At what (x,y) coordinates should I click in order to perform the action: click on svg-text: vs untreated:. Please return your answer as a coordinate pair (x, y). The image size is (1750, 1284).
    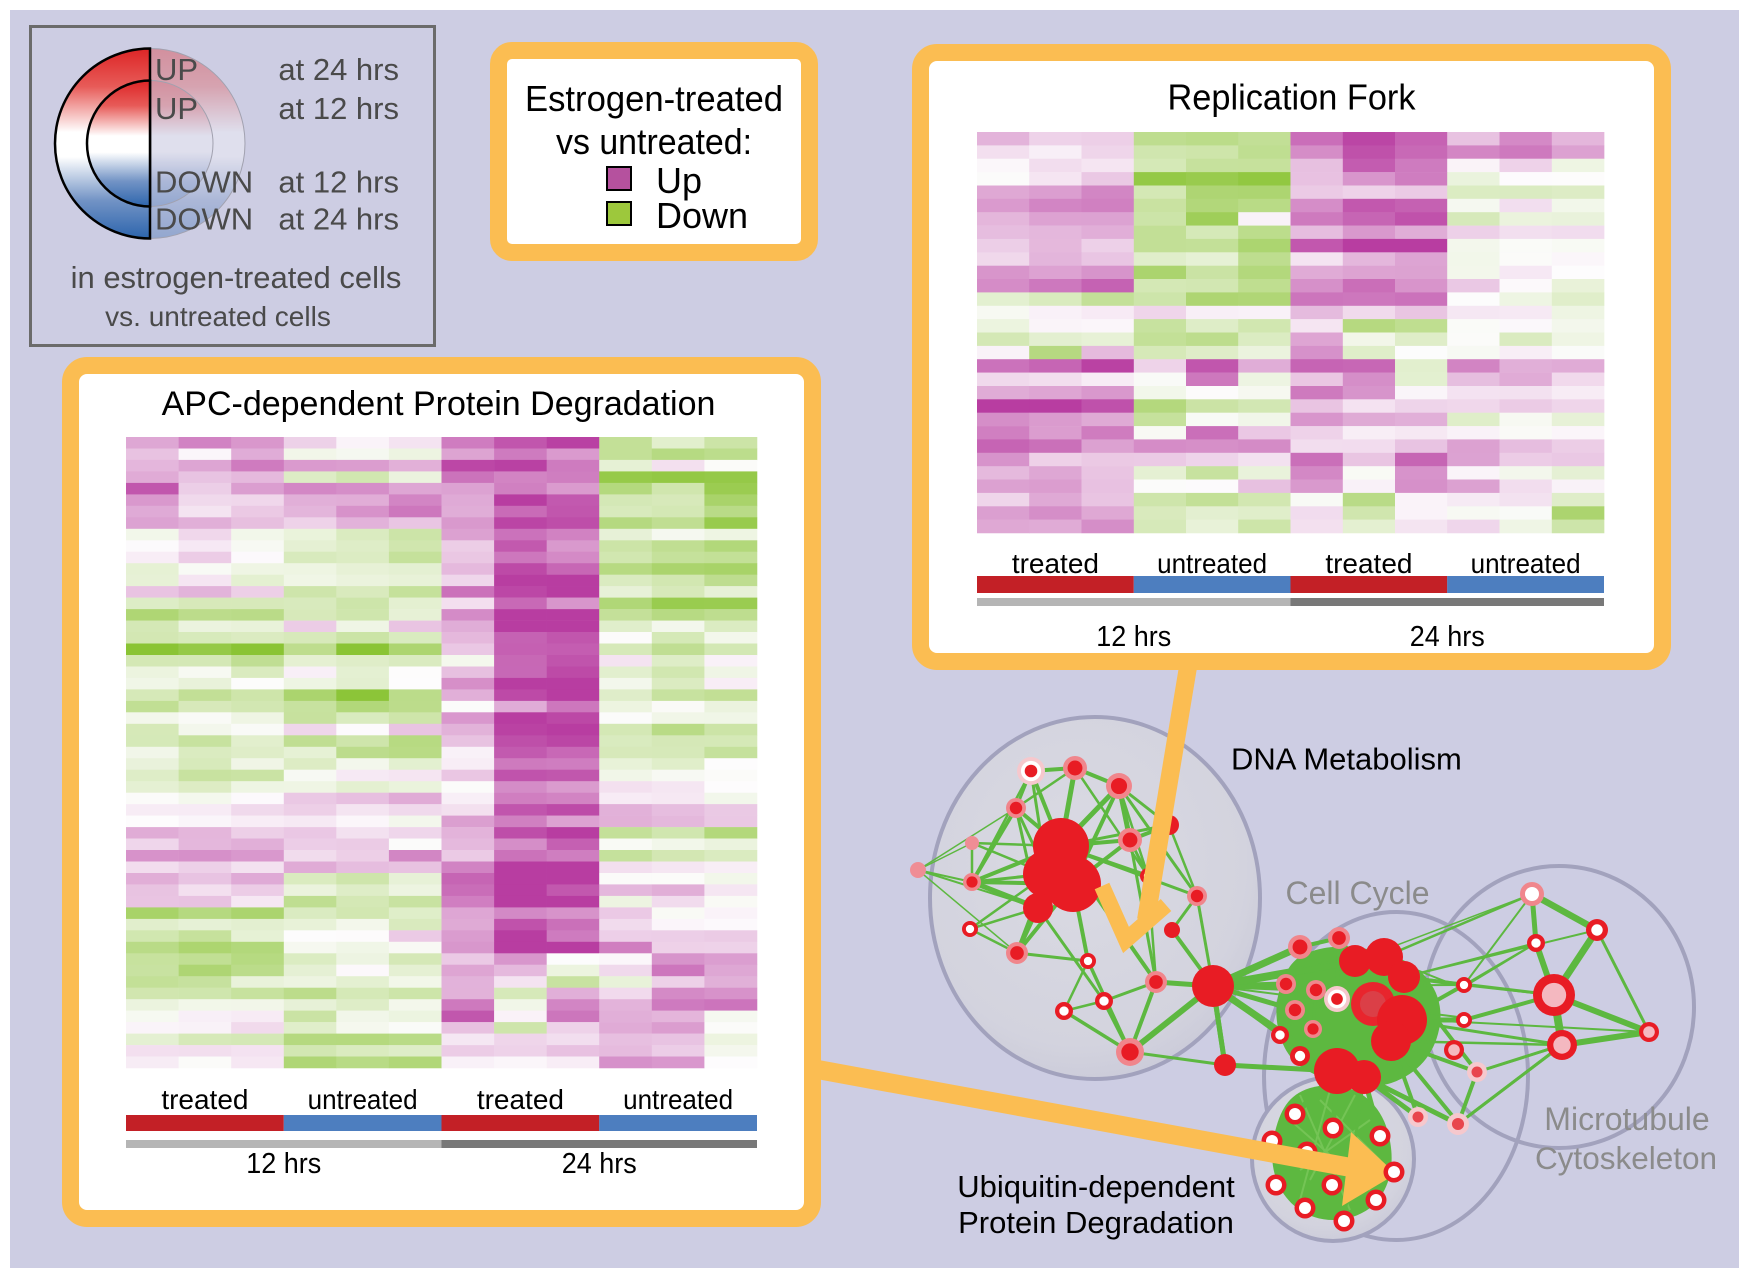
    Looking at the image, I should click on (654, 141).